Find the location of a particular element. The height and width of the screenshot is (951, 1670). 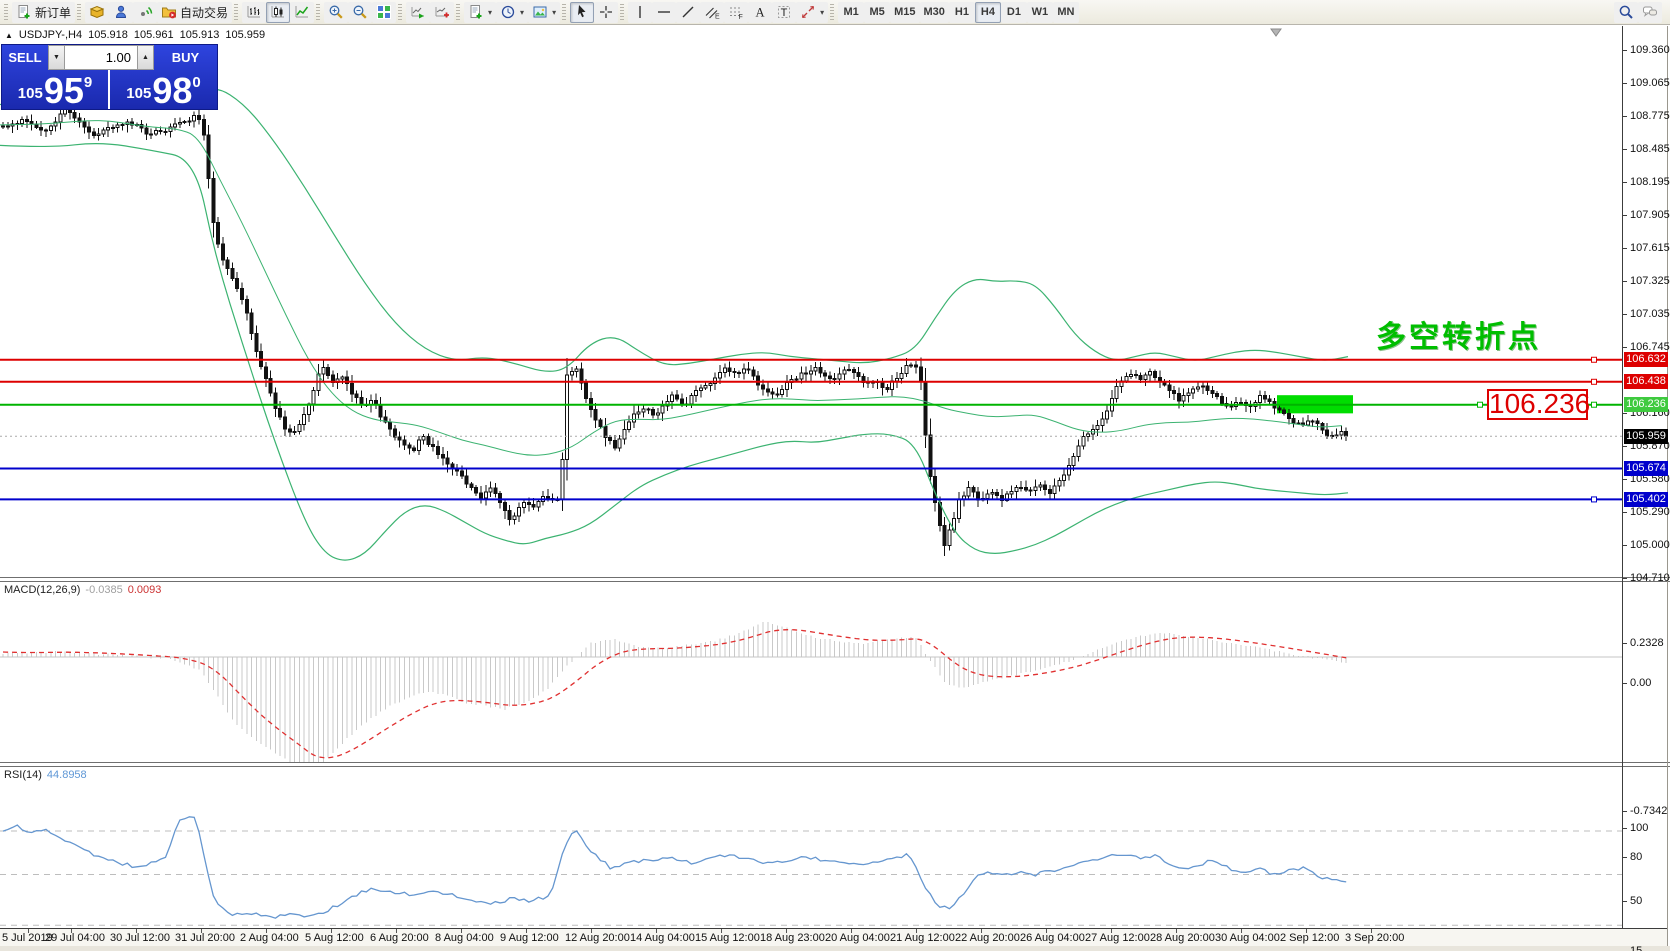

timeframe-m1: M1 is located at coordinates (851, 12).